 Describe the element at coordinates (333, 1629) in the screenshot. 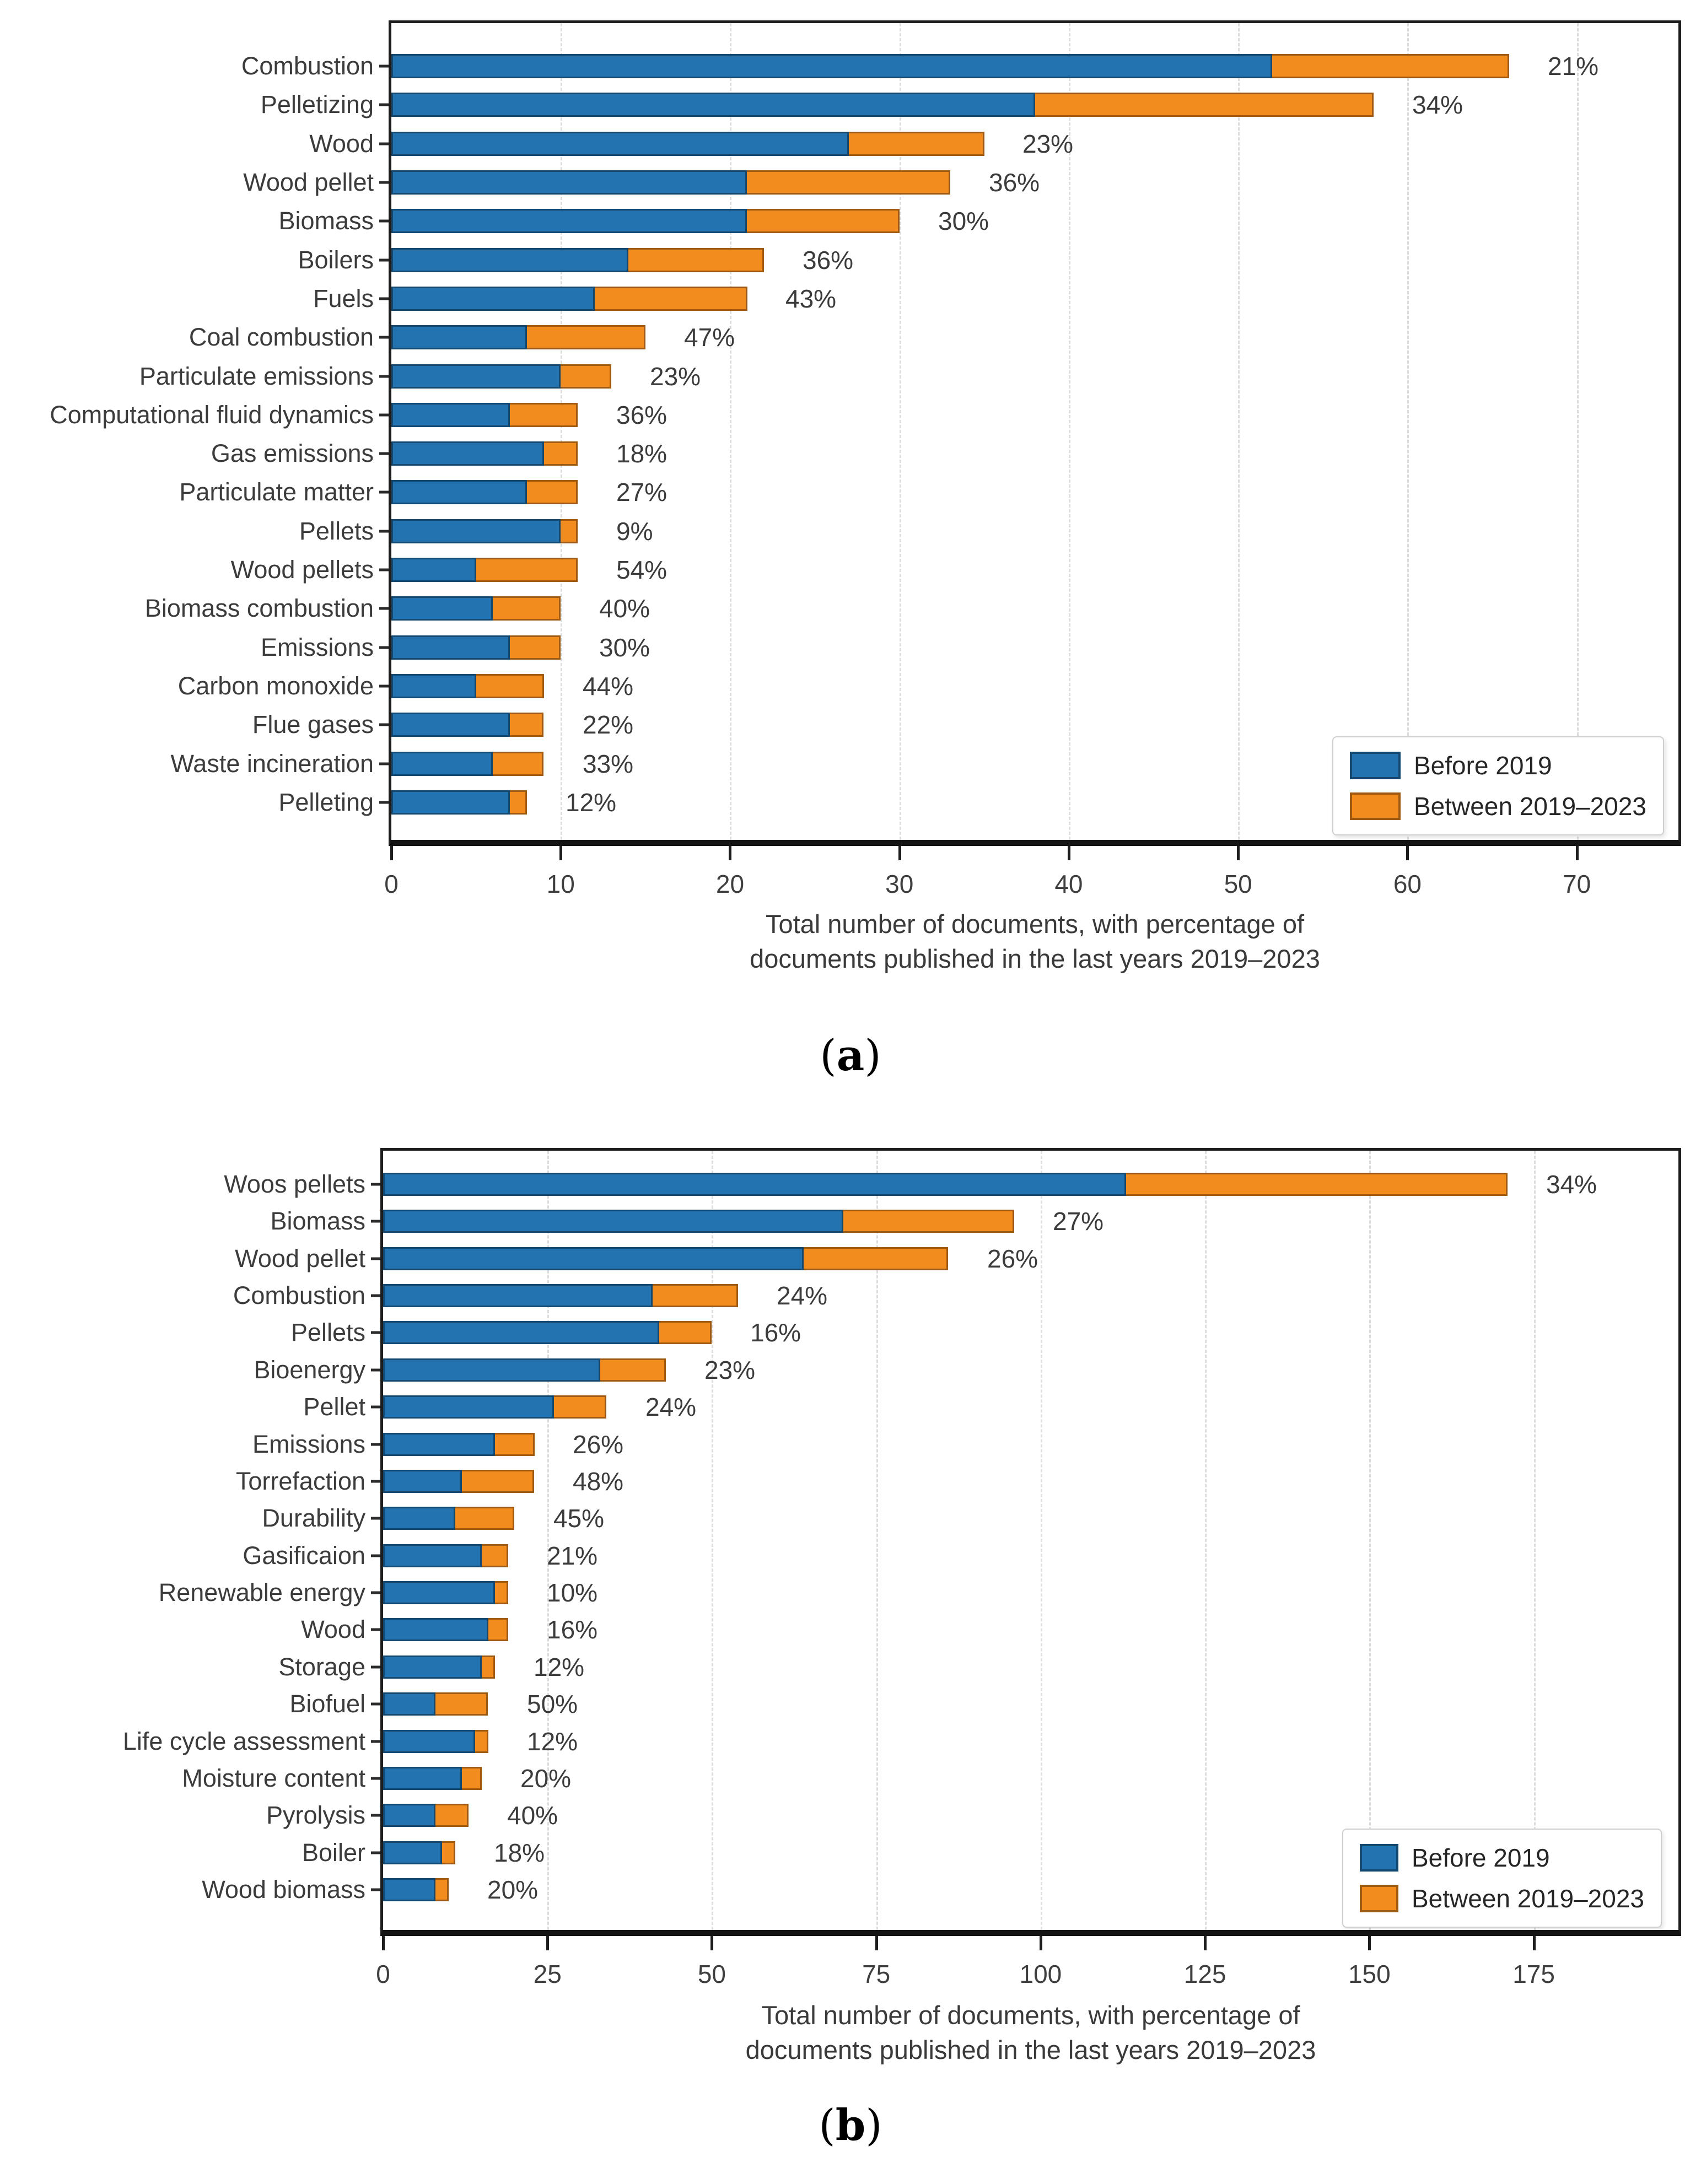

I see `category-label: Wood` at that location.